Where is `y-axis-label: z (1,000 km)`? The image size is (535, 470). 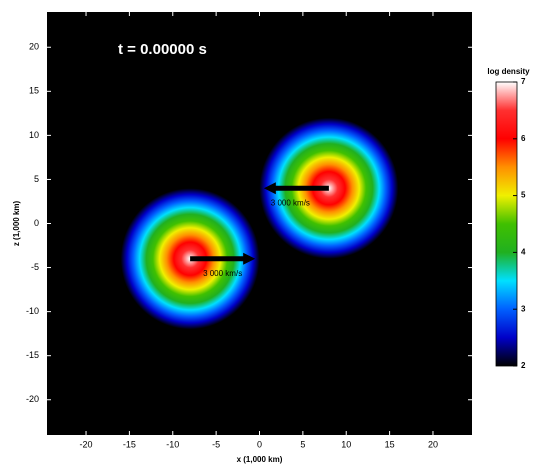
y-axis-label: z (1,000 km) is located at coordinates (16, 223).